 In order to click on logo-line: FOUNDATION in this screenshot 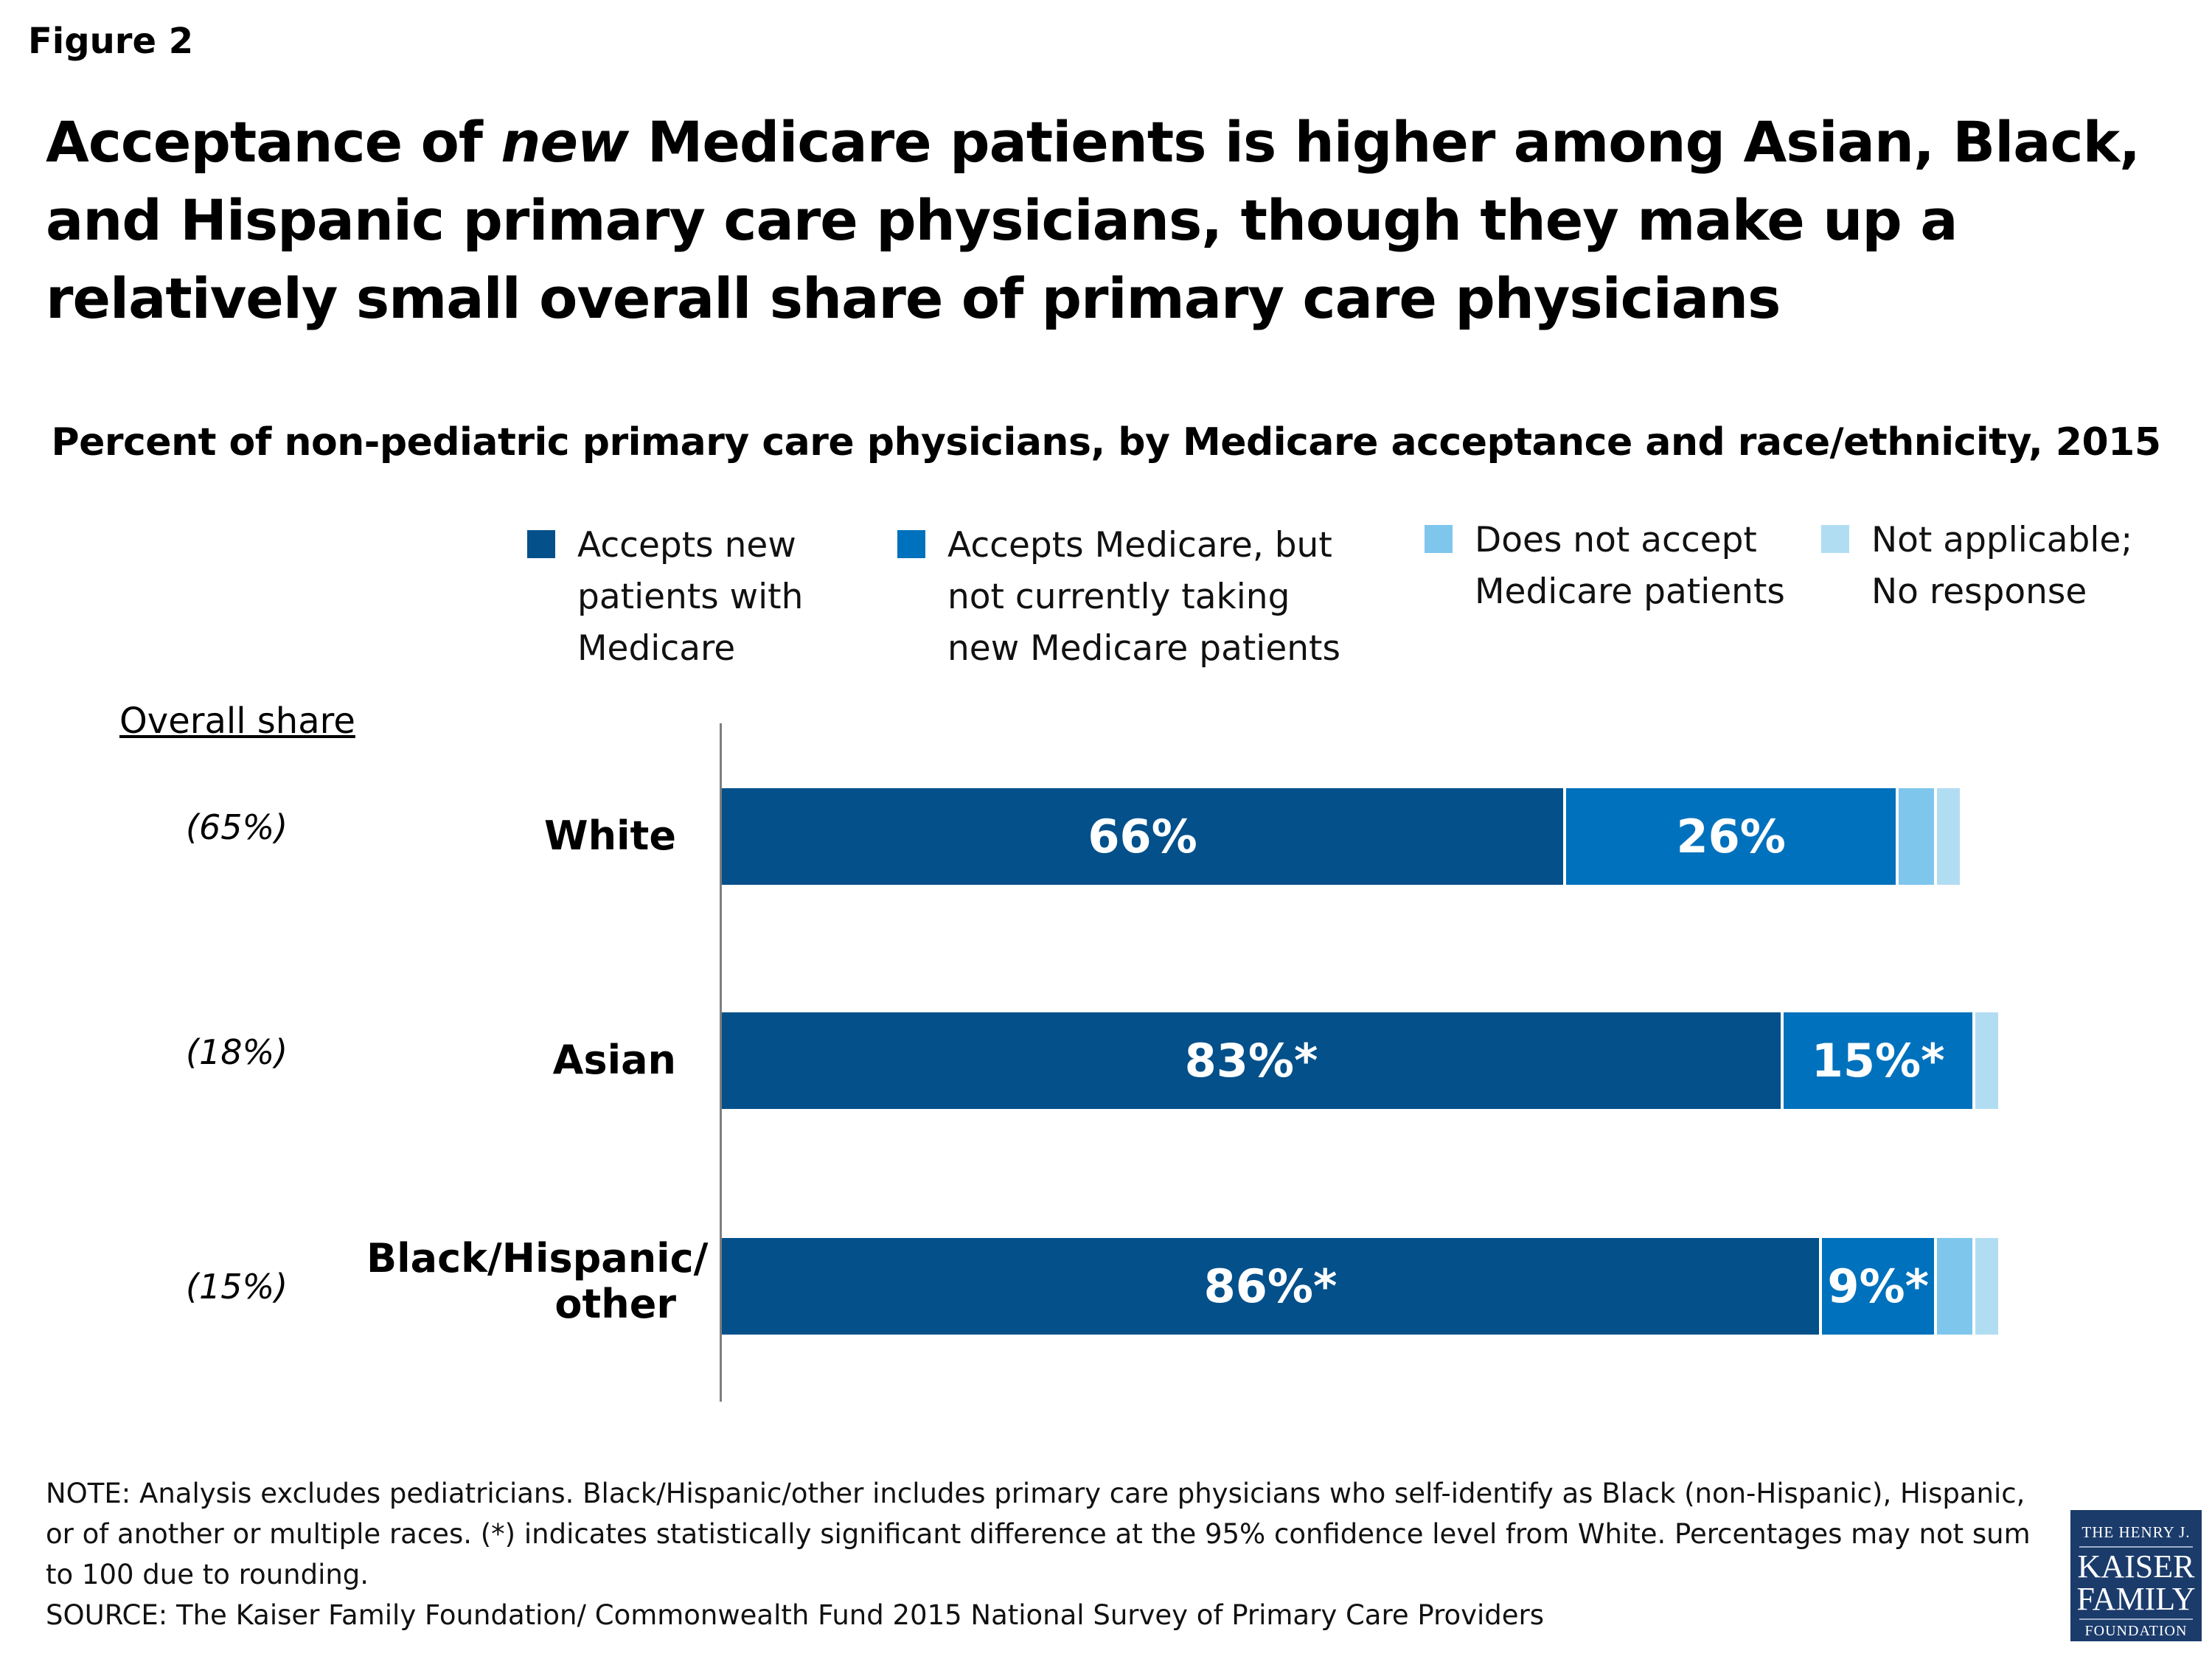, I will do `click(2136, 1631)`.